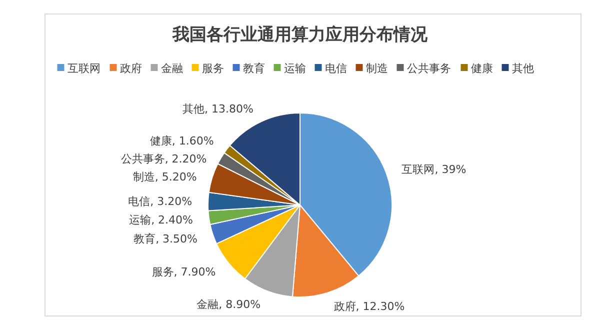 The image size is (600, 330). I want to click on data-label: 政府, 12.30%, so click(369, 306).